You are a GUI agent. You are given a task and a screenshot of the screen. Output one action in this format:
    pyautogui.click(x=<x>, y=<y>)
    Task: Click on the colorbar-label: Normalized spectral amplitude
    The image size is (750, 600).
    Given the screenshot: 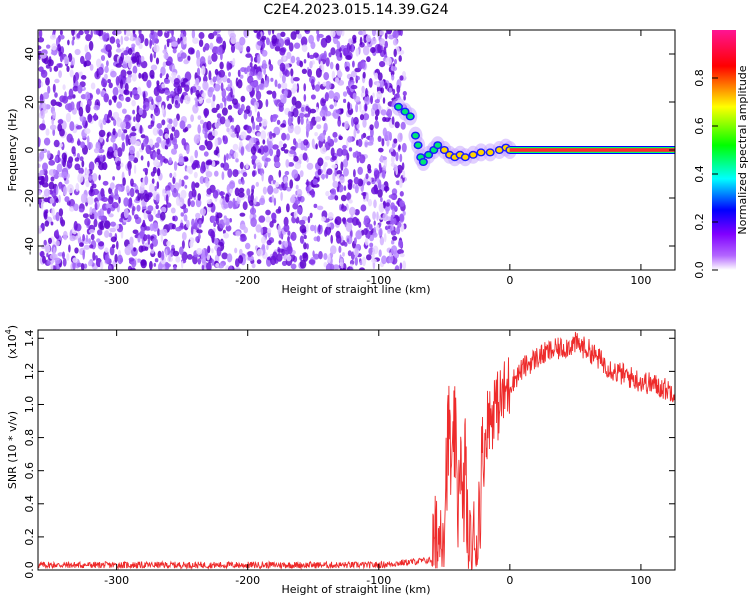 What is the action you would take?
    pyautogui.click(x=742, y=149)
    